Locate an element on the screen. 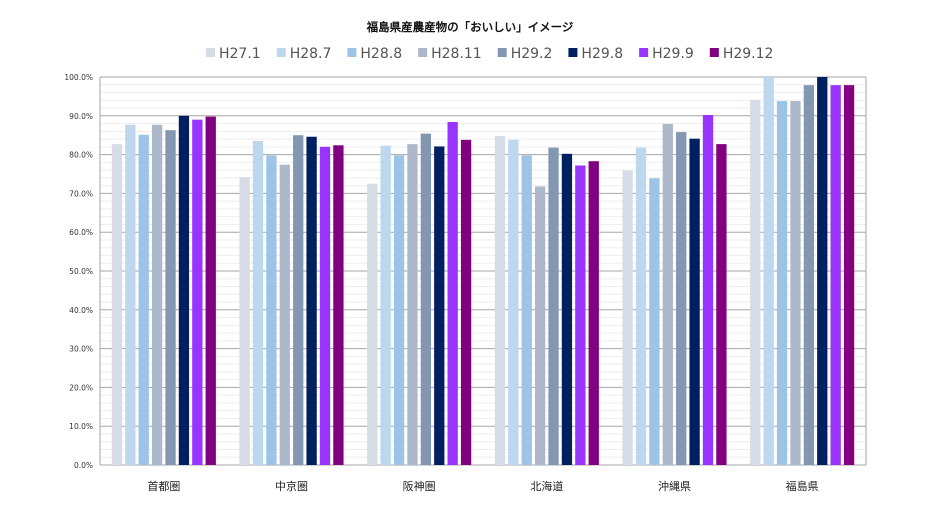  legend-swatch-H28.7 is located at coordinates (281, 52).